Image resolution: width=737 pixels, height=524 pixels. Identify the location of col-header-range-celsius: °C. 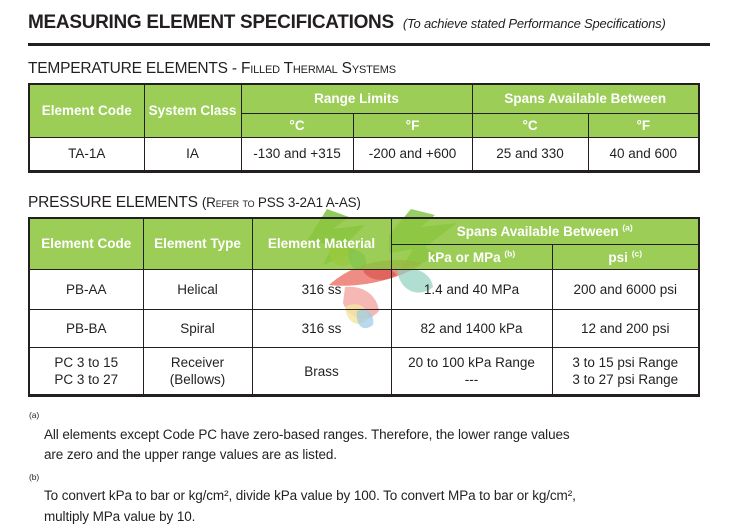
(297, 125).